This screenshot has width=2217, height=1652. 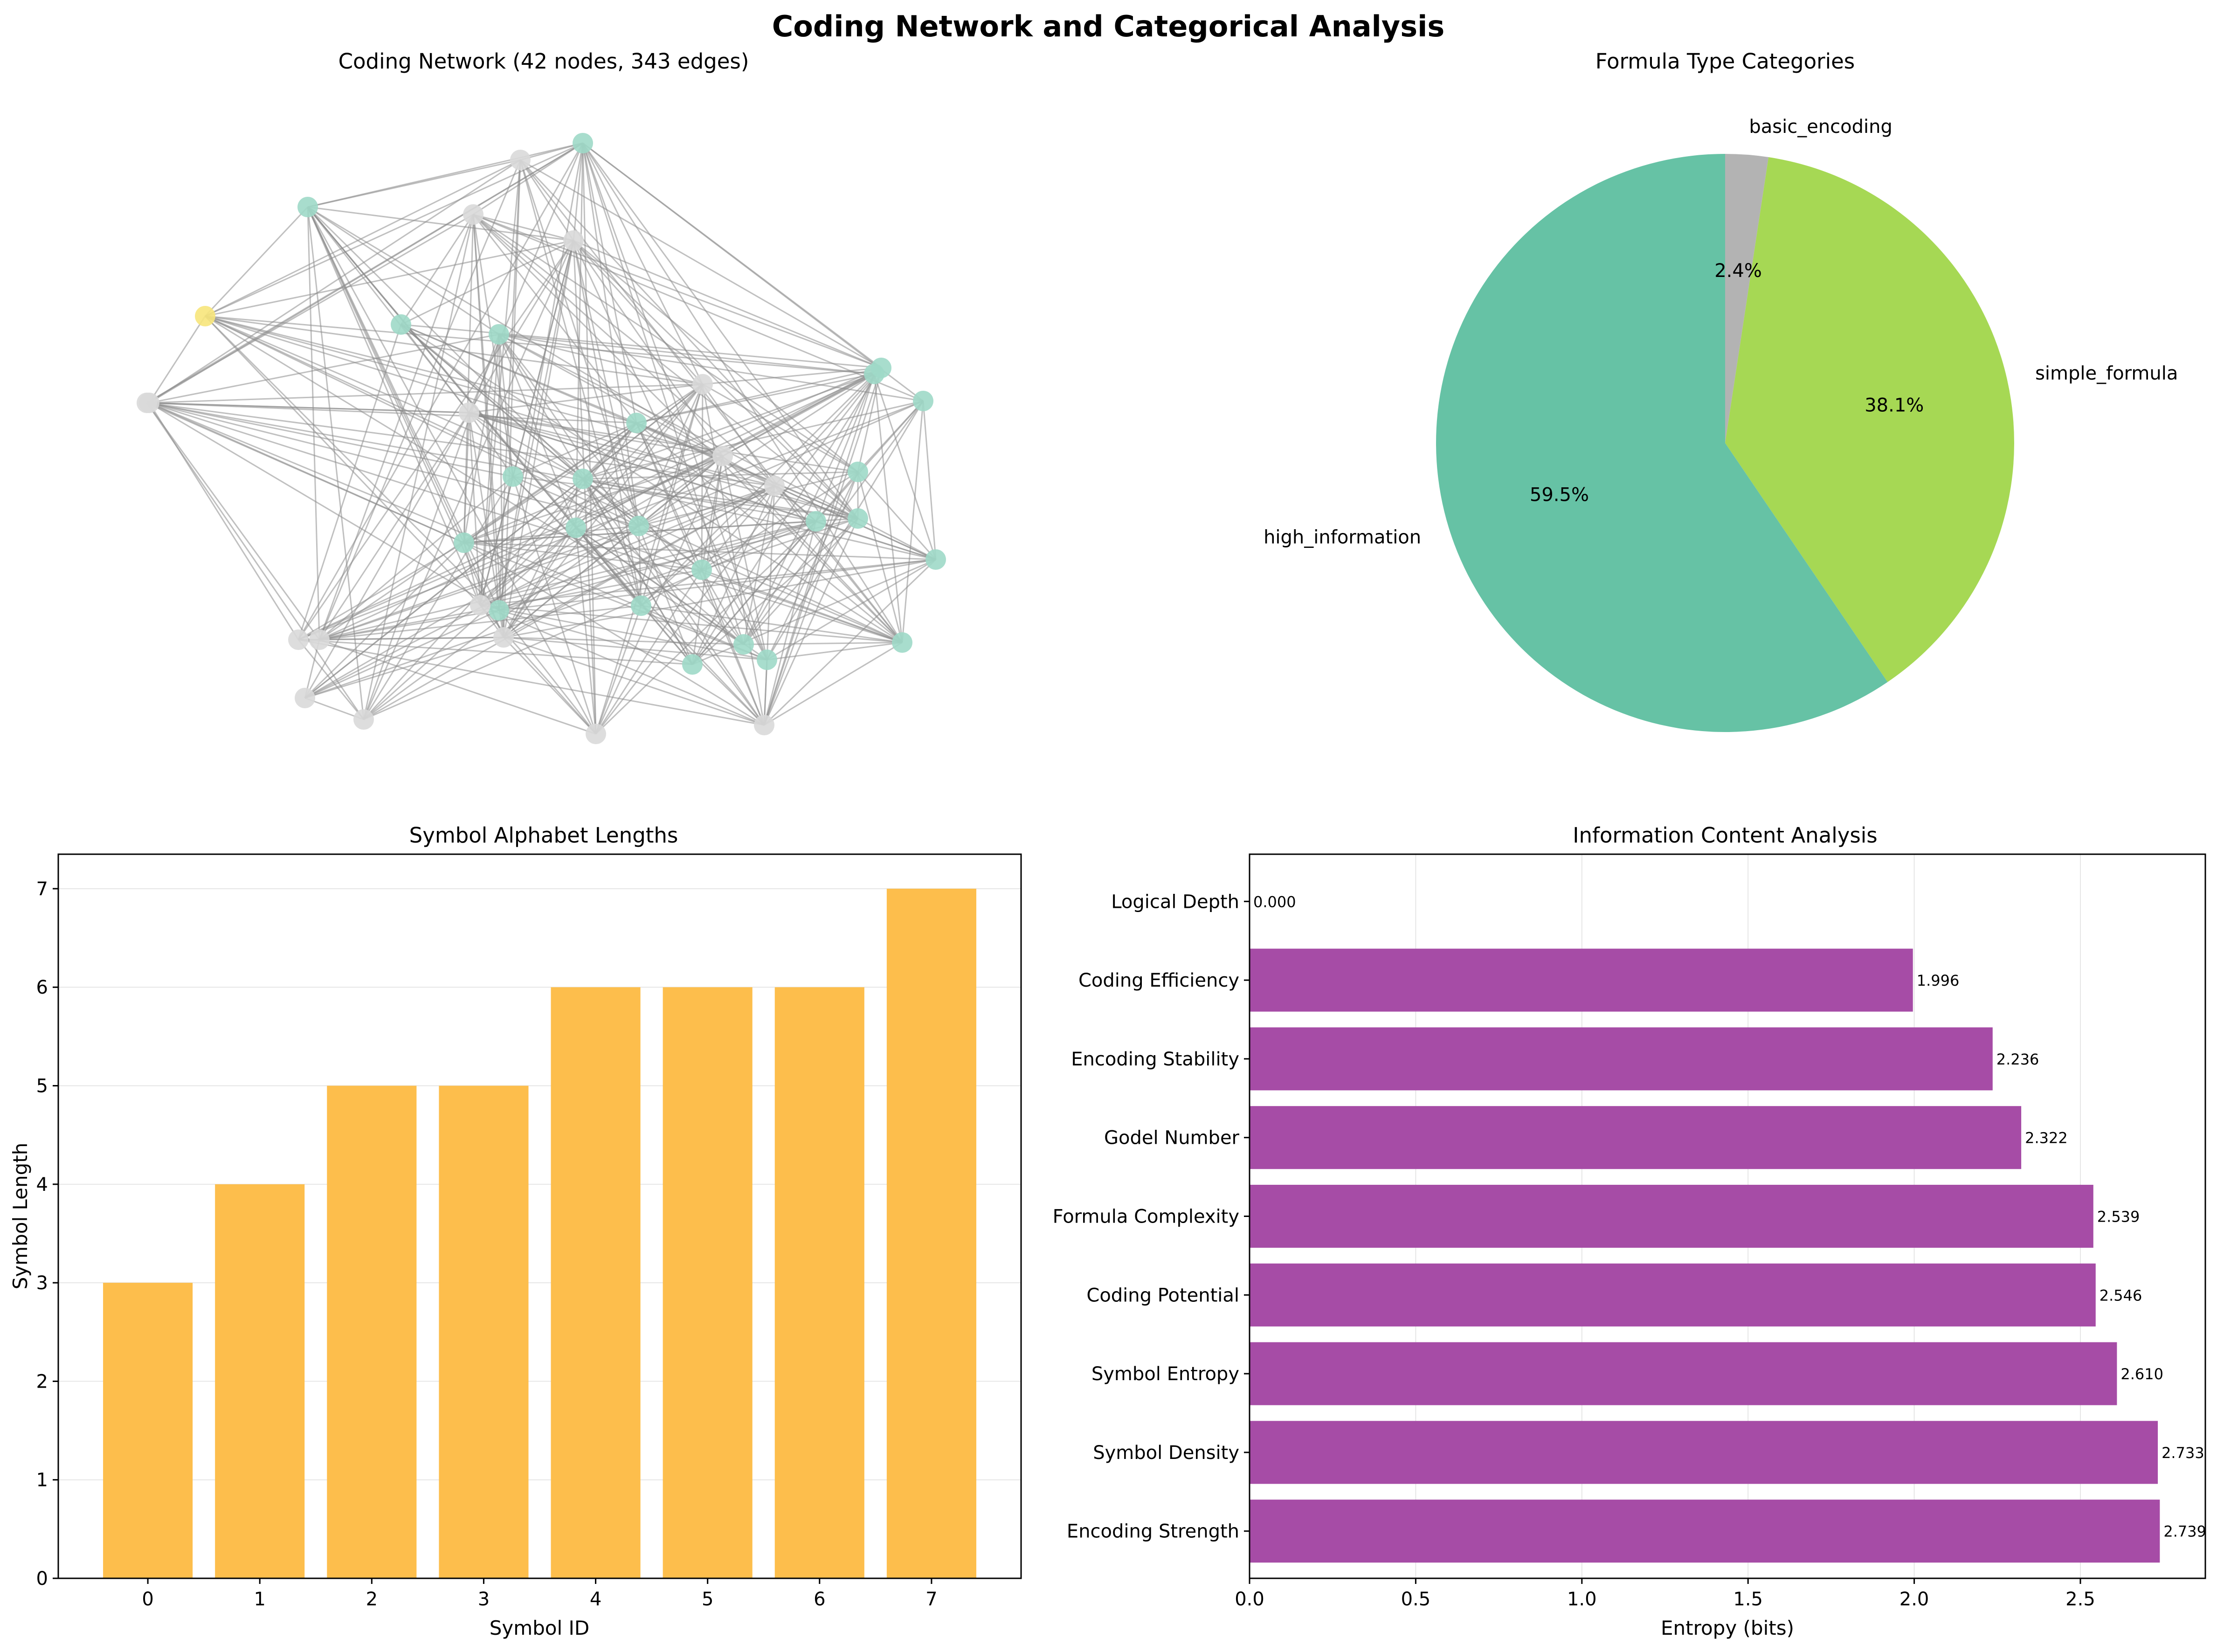 I want to click on pie-slices, so click(x=1725, y=443).